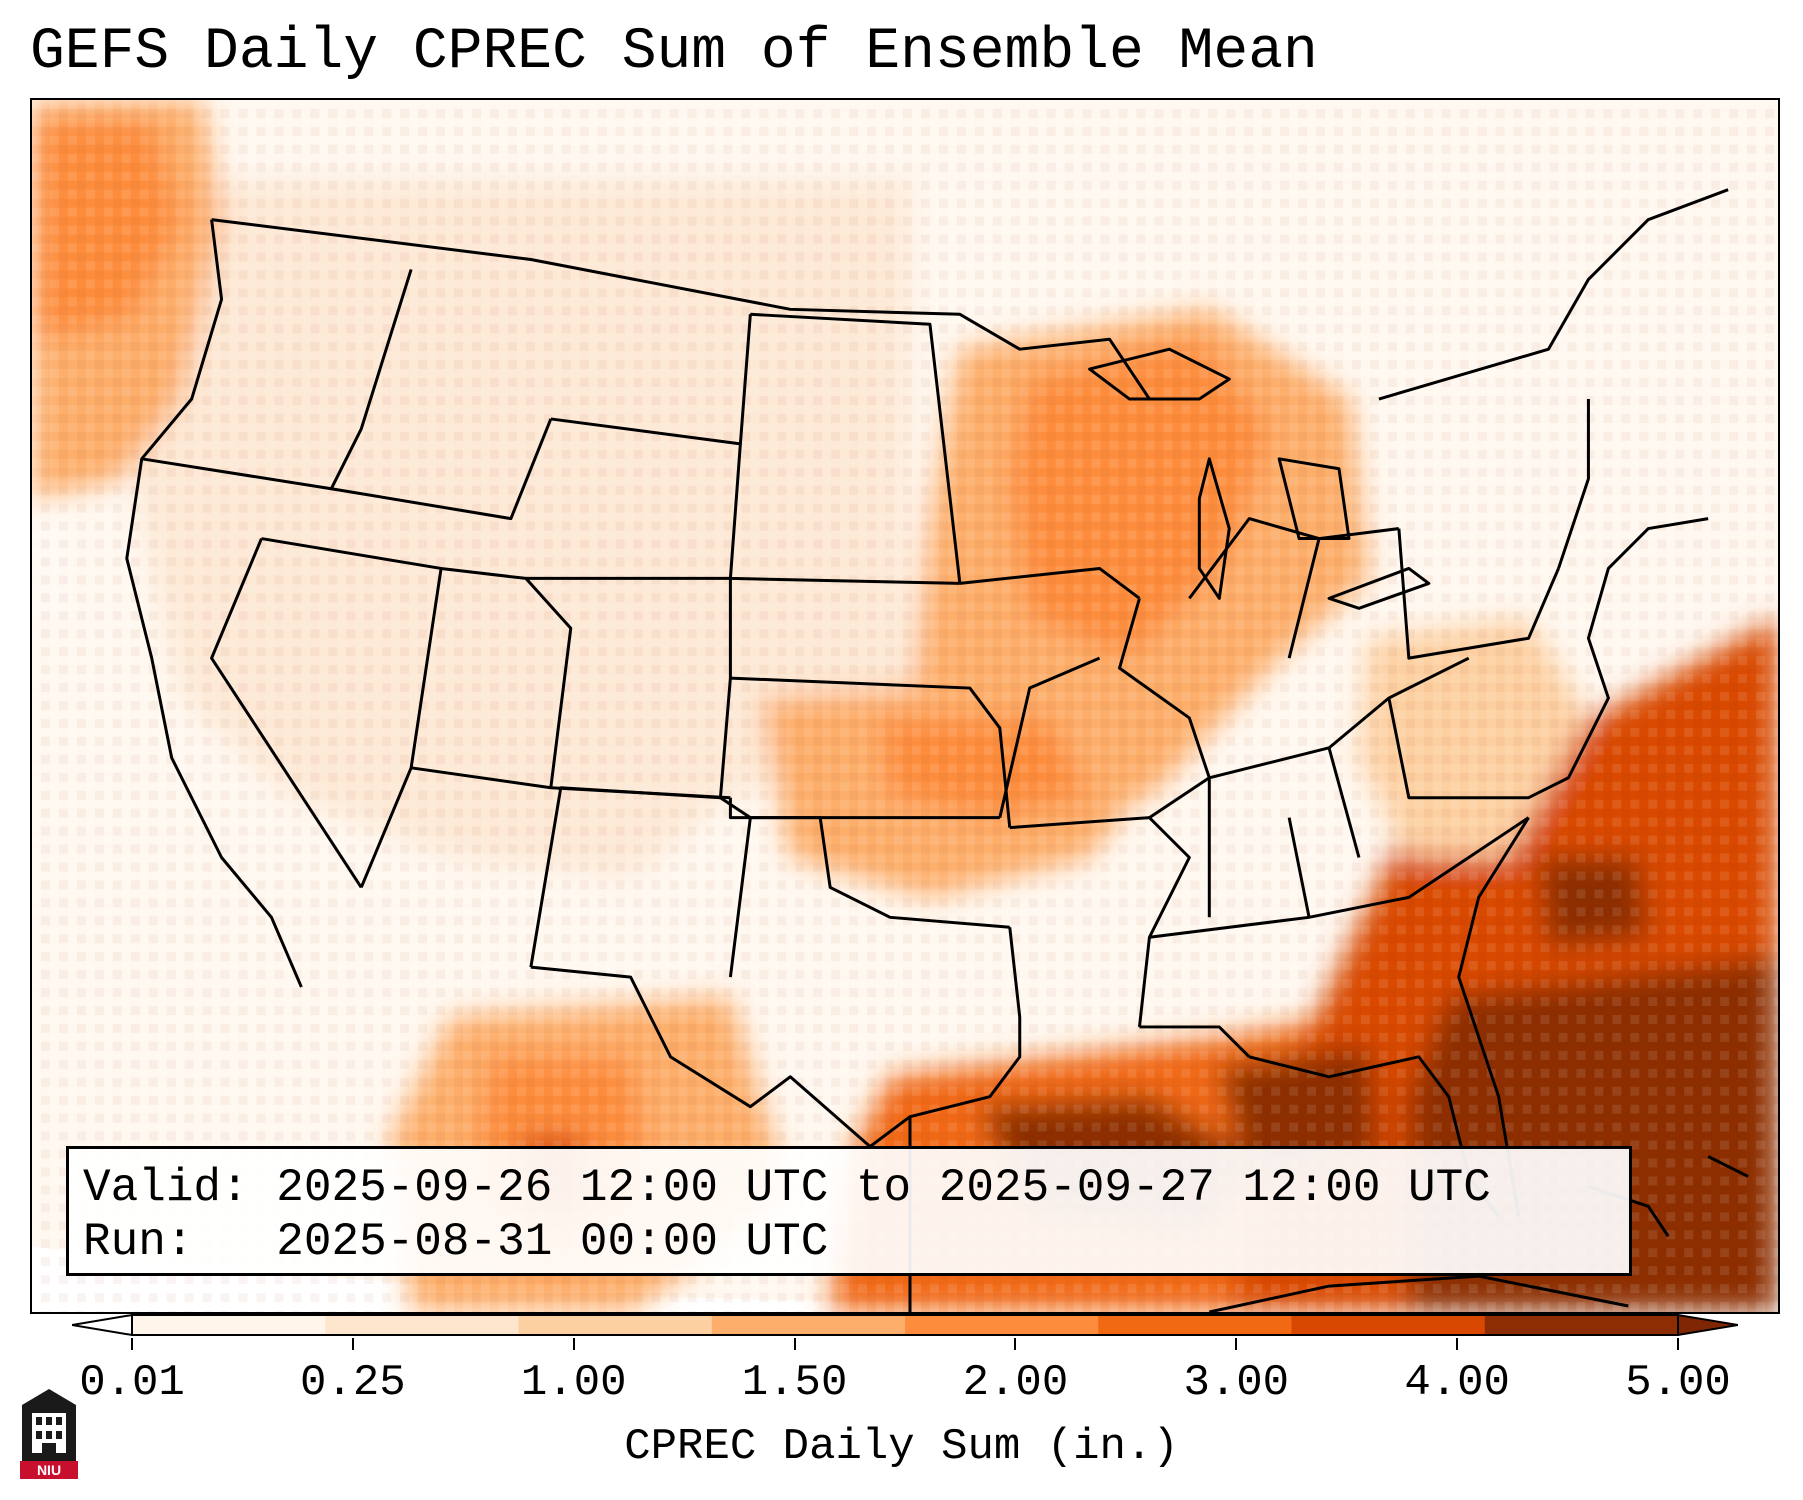 The width and height of the screenshot is (1803, 1500). I want to click on colorbar-tick-label: 4.00, so click(1457, 1383).